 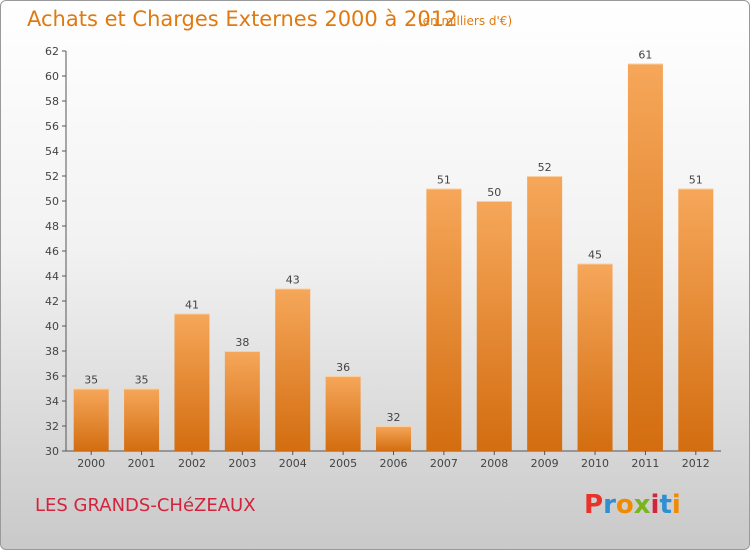 What do you see at coordinates (52, 151) in the screenshot?
I see `y-tick-label: 54` at bounding box center [52, 151].